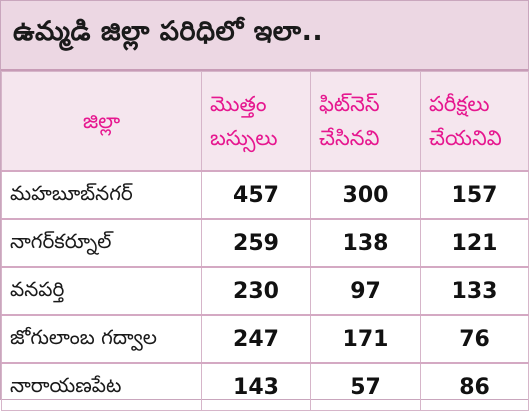 This screenshot has height=411, width=529. I want to click on table-row: నాగర్‌కర్నూల్ 259 138 121, so click(265, 243).